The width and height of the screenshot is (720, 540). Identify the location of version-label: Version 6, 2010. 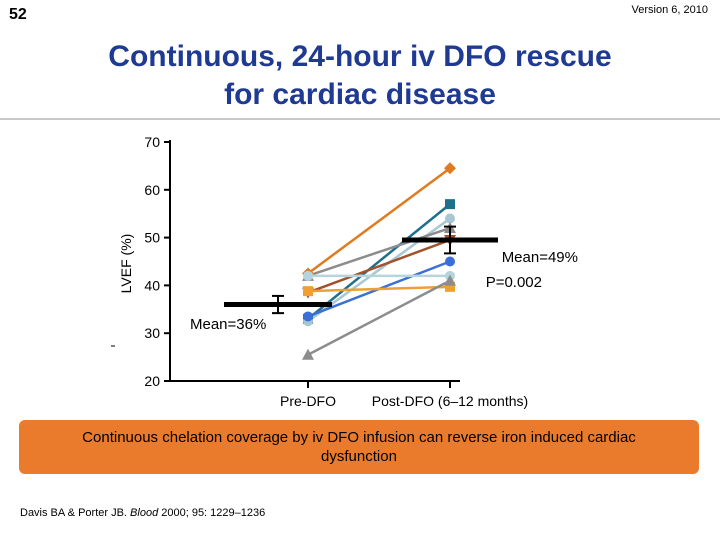
(669, 10).